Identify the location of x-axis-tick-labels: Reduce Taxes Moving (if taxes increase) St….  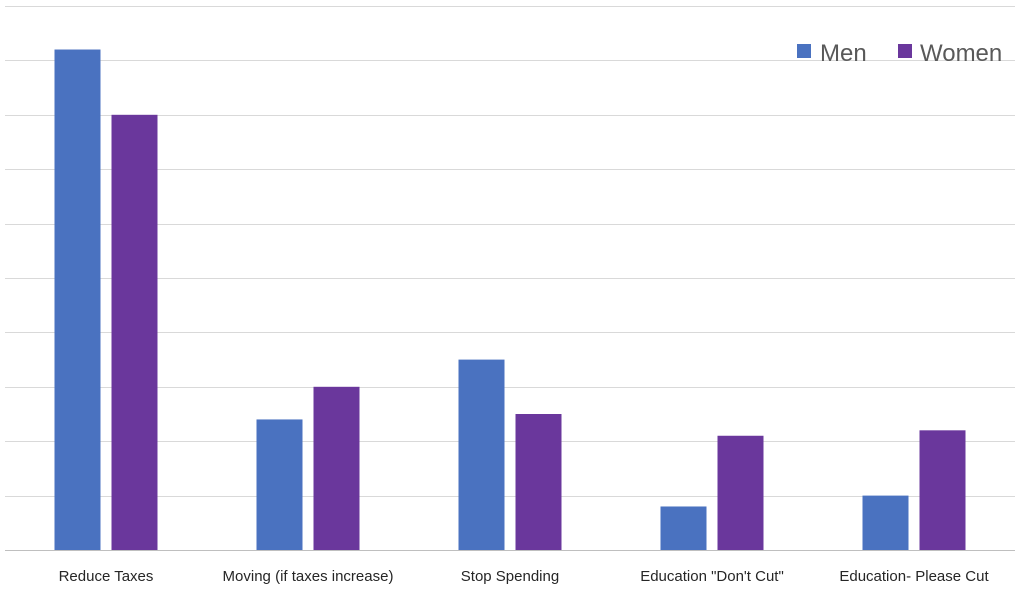
(524, 576).